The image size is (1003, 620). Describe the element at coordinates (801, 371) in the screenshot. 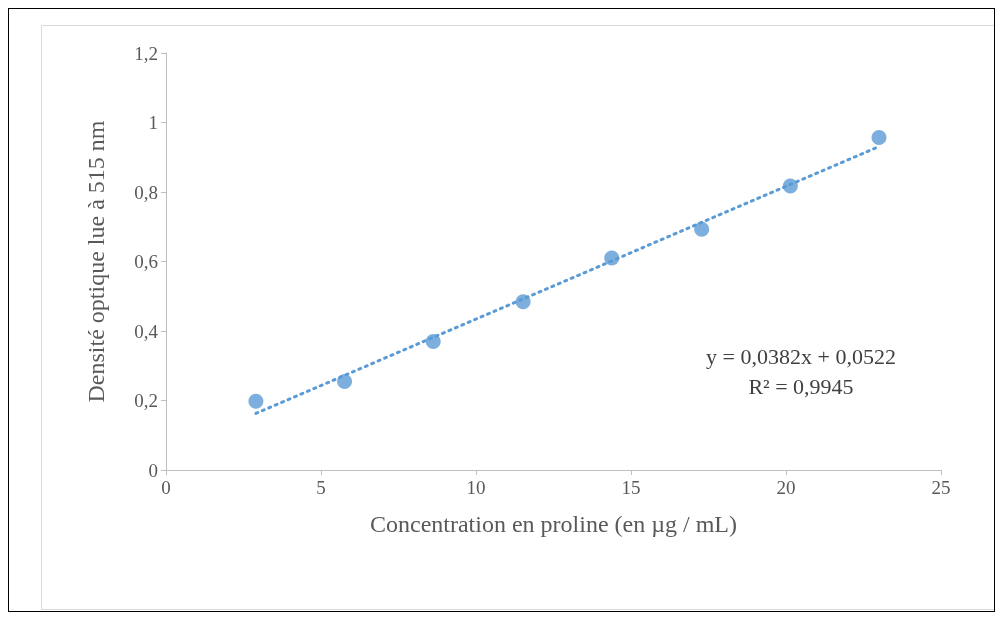

I see `annotation: y = 0,0382x + 0,0522 R² = 0,9945` at that location.